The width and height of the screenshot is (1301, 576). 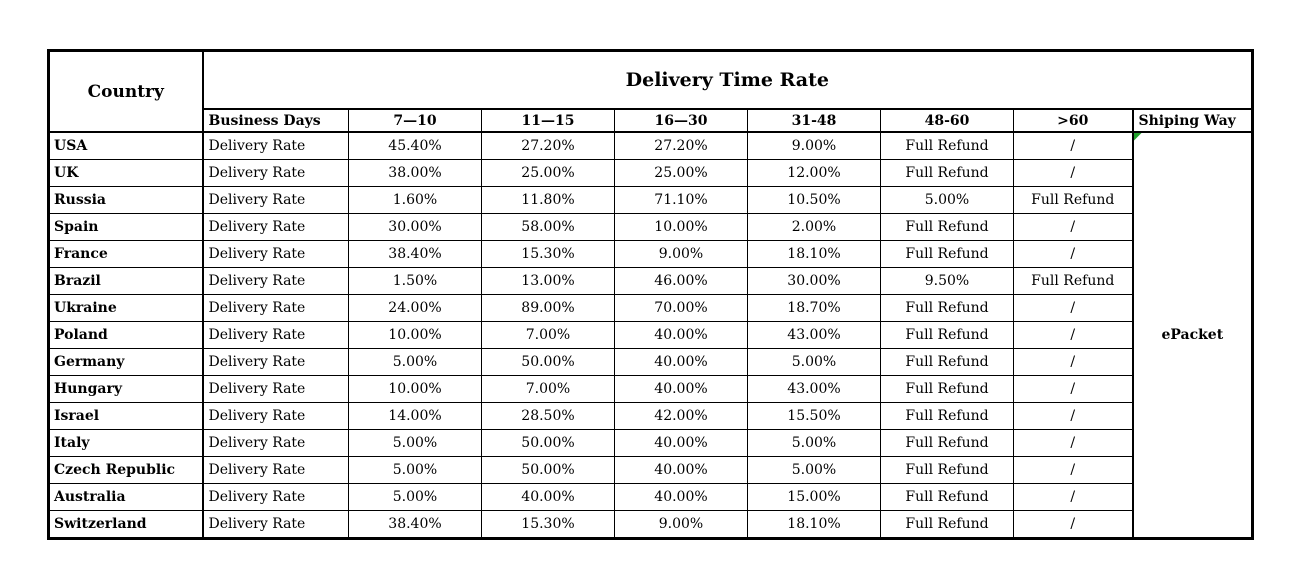 What do you see at coordinates (126, 254) in the screenshot?
I see `country-cell: France` at bounding box center [126, 254].